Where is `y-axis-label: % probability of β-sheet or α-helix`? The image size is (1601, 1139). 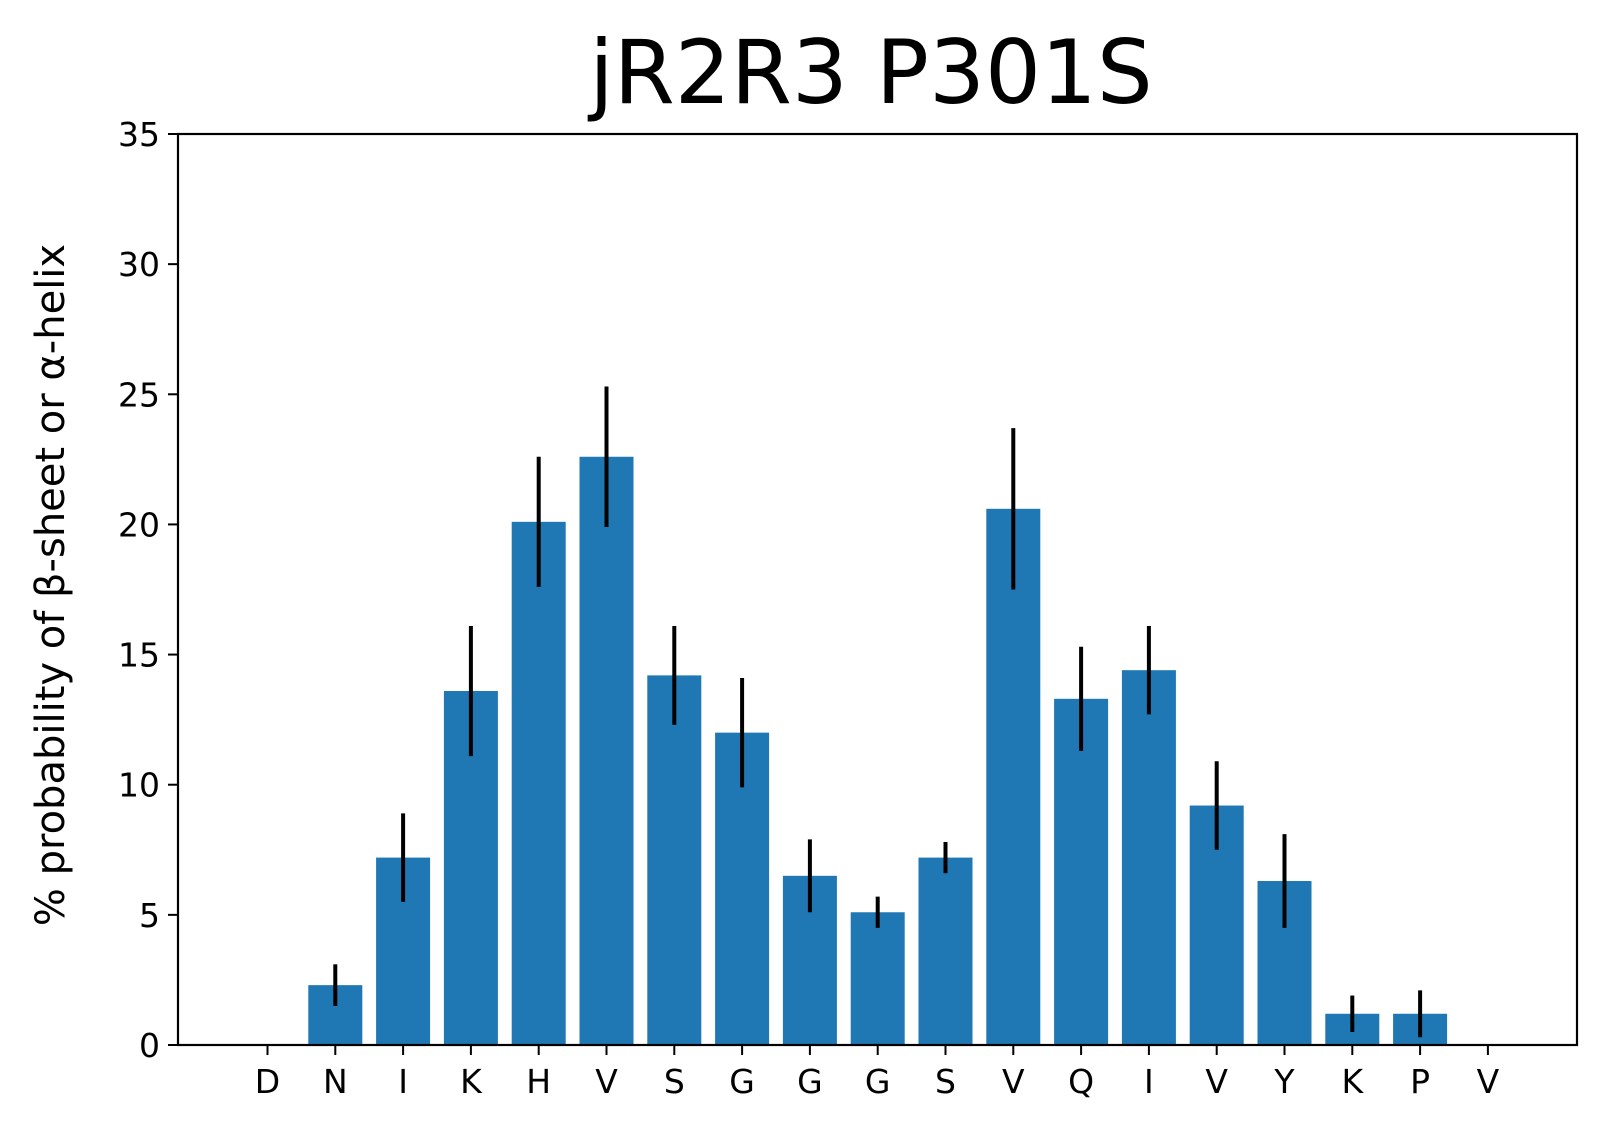
y-axis-label: % probability of β-sheet or α-helix is located at coordinates (51, 585).